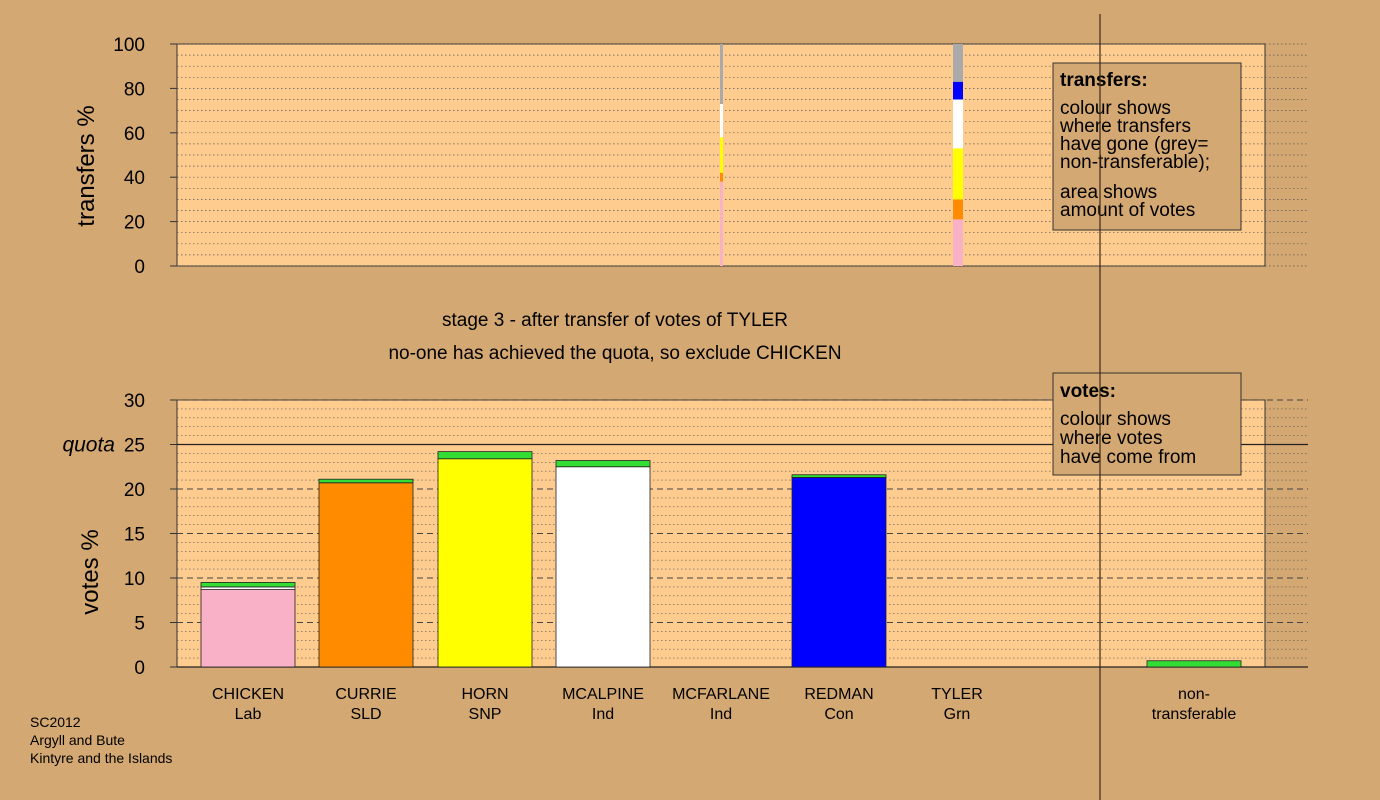  I want to click on votes-legend-line: colour shows, so click(1115, 419).